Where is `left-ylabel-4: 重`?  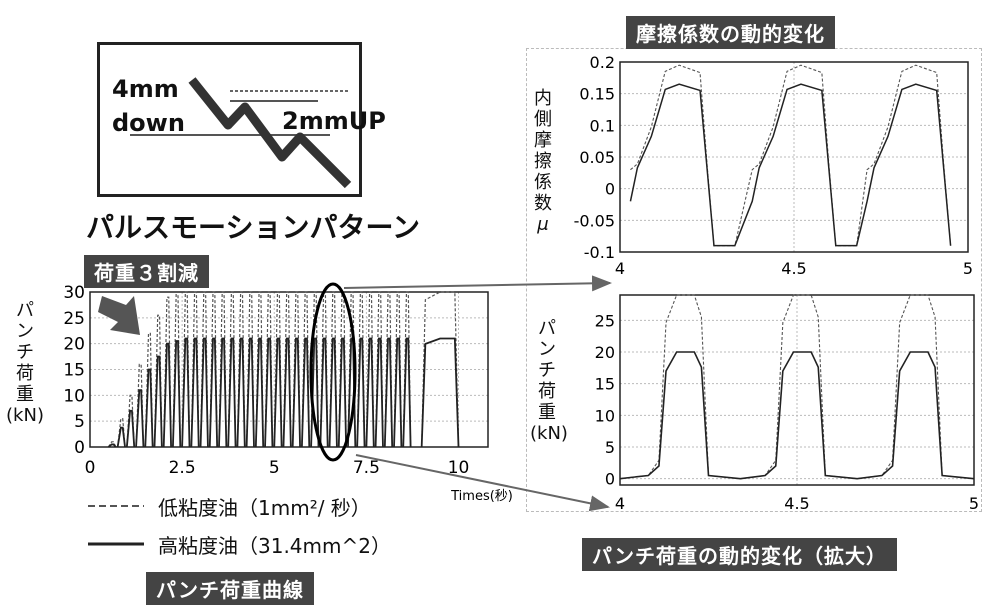 left-ylabel-4: 重 is located at coordinates (25, 394).